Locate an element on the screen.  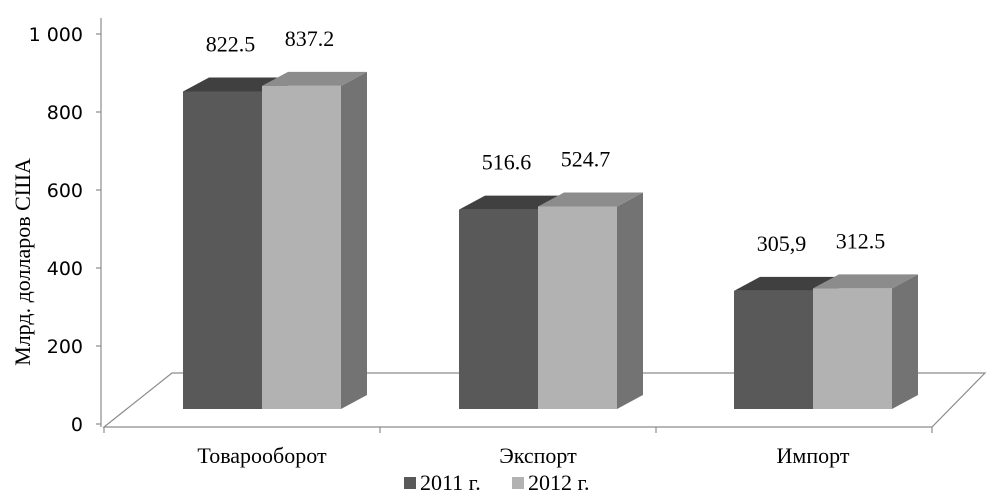
data-label: 837.2 is located at coordinates (310, 38).